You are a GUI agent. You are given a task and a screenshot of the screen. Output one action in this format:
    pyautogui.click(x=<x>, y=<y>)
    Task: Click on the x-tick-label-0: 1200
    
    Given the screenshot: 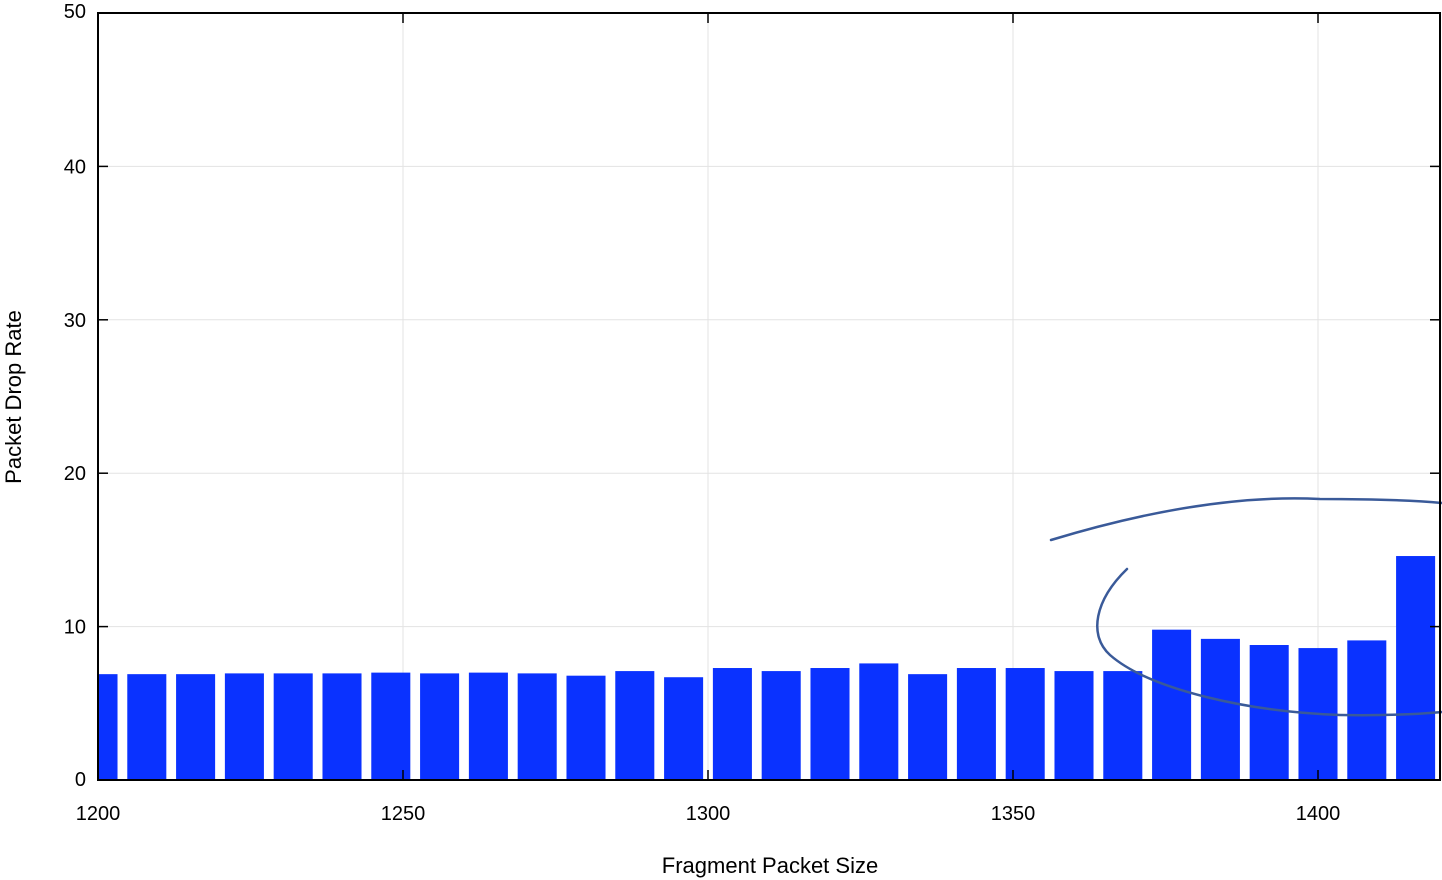 What is the action you would take?
    pyautogui.click(x=98, y=814)
    